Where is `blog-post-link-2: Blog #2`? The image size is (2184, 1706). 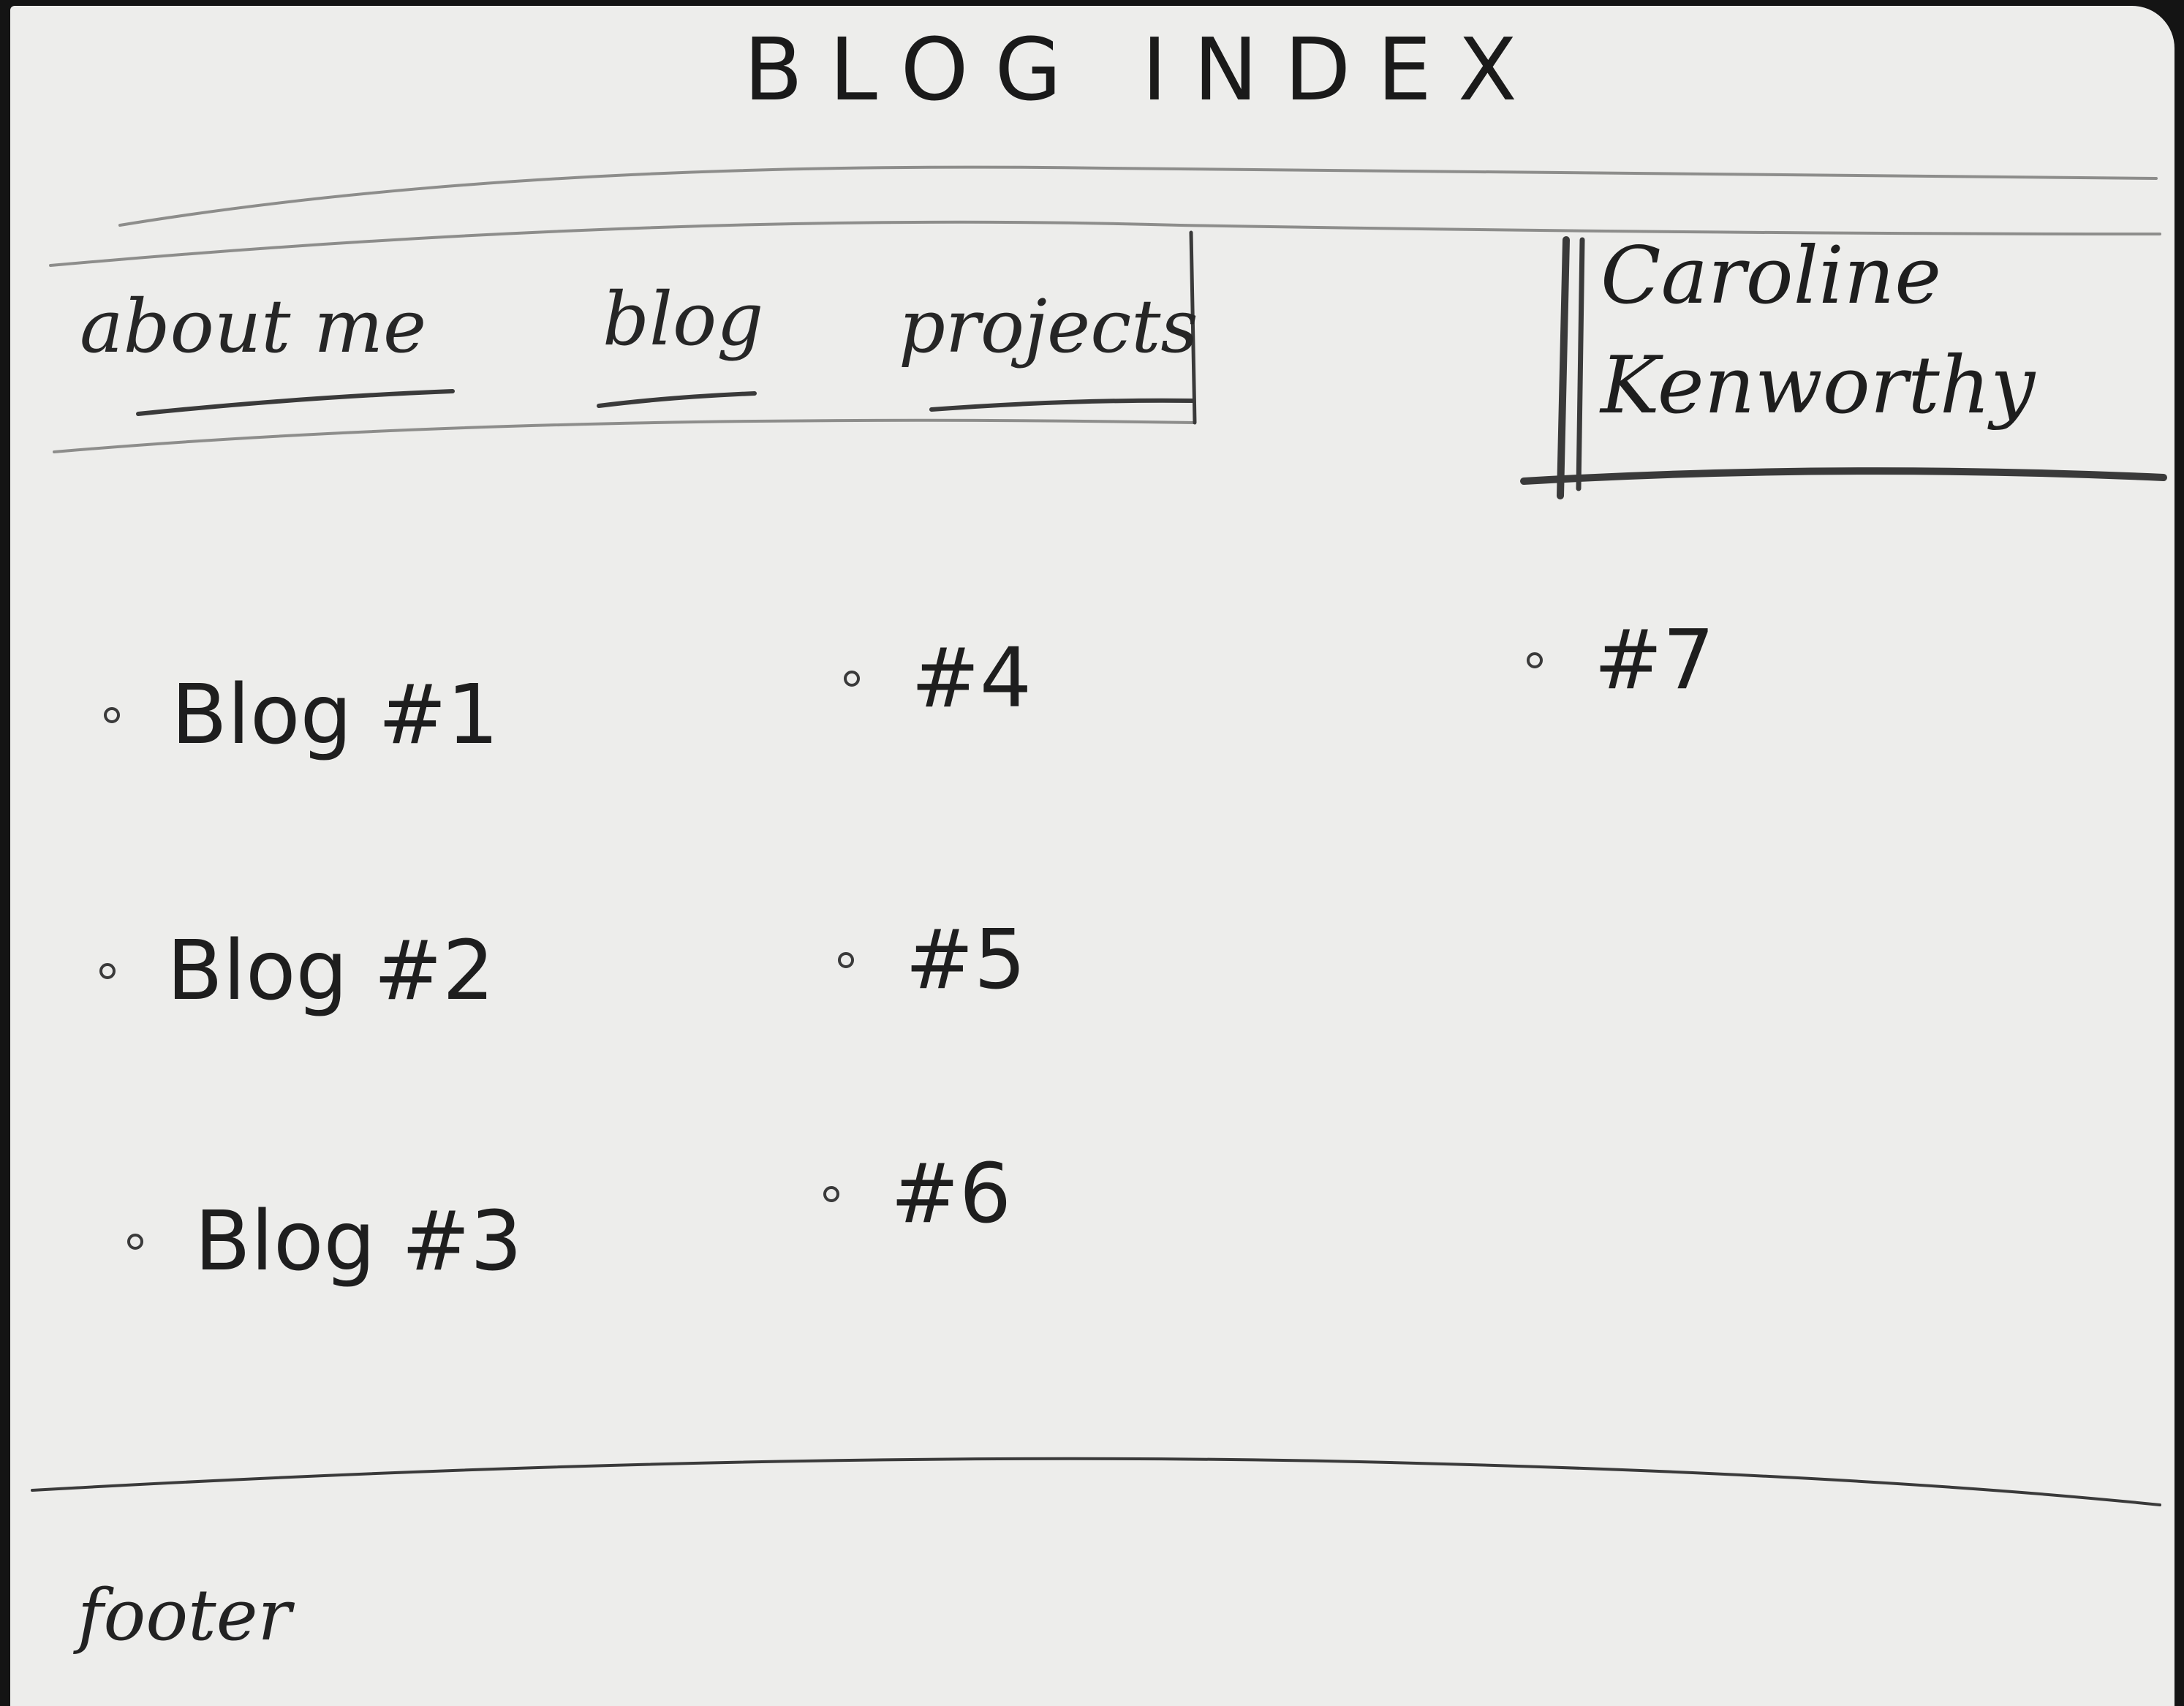
blog-post-link-2: Blog #2 is located at coordinates (296, 971).